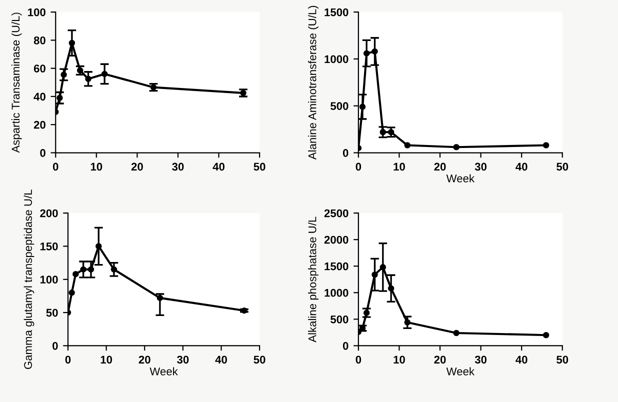 This screenshot has width=618, height=402. What do you see at coordinates (313, 279) in the screenshot?
I see `y-axis-title: Alkaline phosphatase U/L` at bounding box center [313, 279].